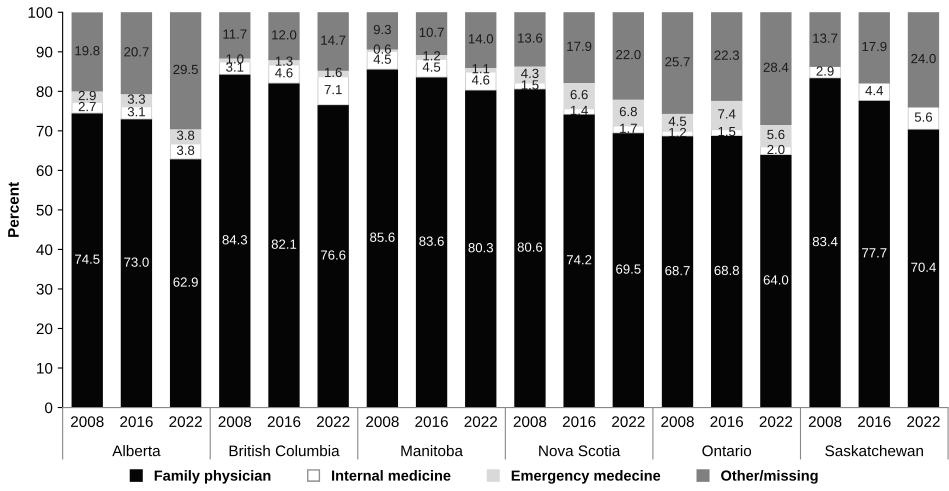 Image resolution: width=949 pixels, height=491 pixels. What do you see at coordinates (87, 259) in the screenshot?
I see `data-label: 74.5` at bounding box center [87, 259].